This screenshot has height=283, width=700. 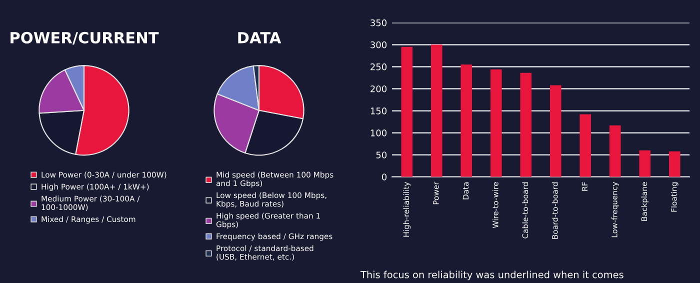 What do you see at coordinates (378, 88) in the screenshot?
I see `y-tick-label: 200` at bounding box center [378, 88].